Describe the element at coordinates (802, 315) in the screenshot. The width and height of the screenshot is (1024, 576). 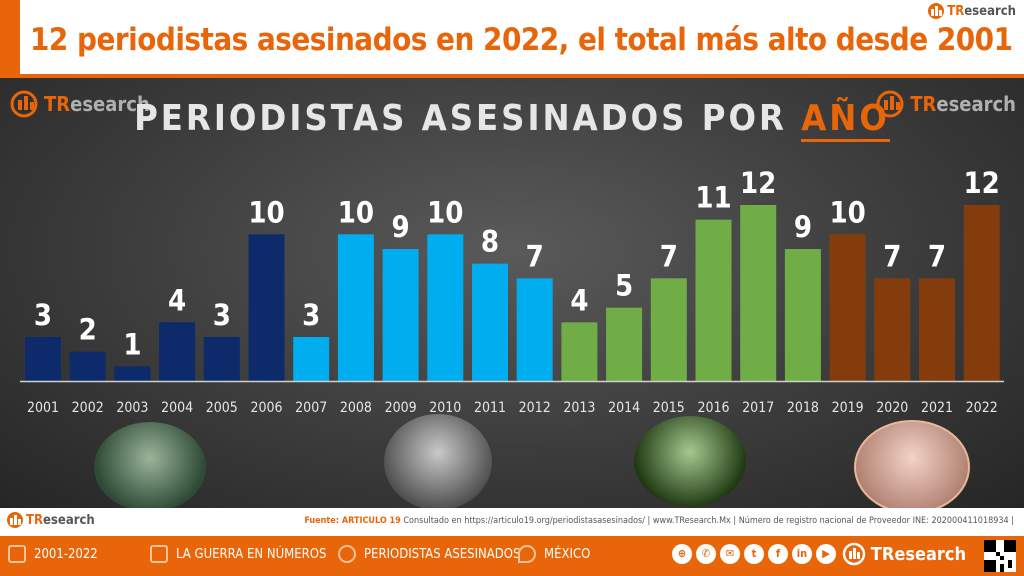
I see `bar-2018` at that location.